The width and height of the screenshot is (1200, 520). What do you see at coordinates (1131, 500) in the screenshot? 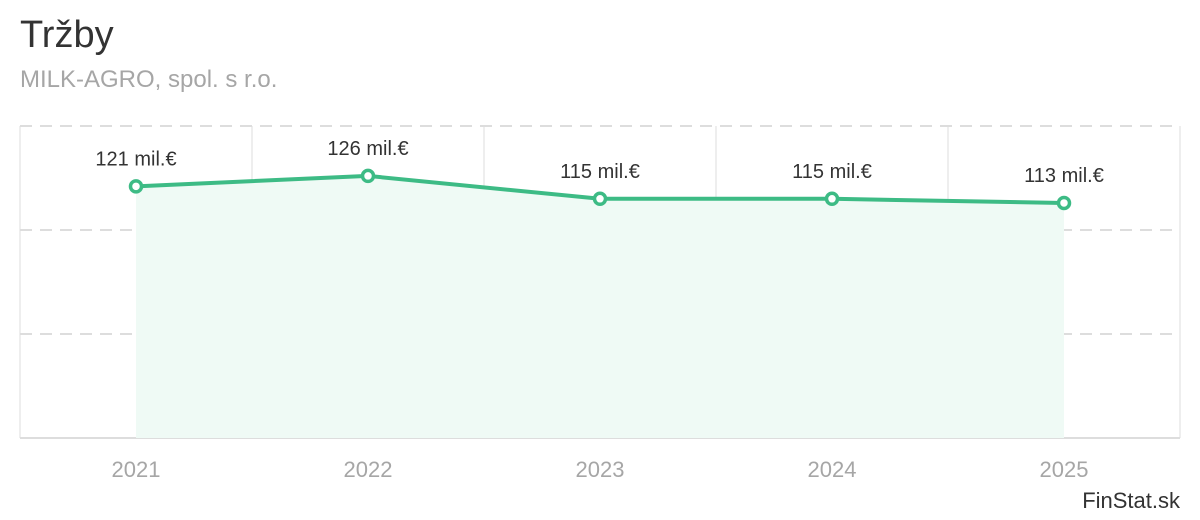
I see `finstat-credit-link: FinStat.sk` at bounding box center [1131, 500].